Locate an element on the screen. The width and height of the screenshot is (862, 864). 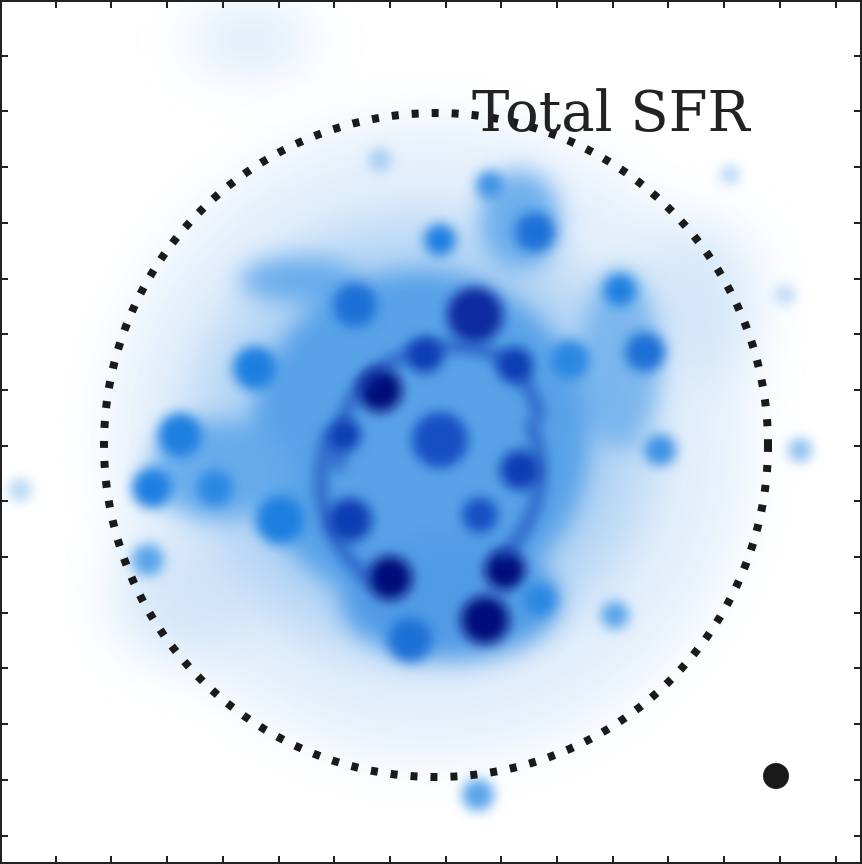
panel-label: Total SFR is located at coordinates (612, 112).